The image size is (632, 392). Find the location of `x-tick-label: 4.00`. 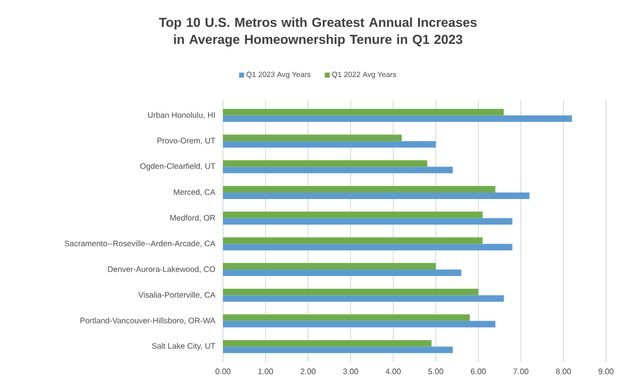

x-tick-label: 4.00 is located at coordinates (393, 371).